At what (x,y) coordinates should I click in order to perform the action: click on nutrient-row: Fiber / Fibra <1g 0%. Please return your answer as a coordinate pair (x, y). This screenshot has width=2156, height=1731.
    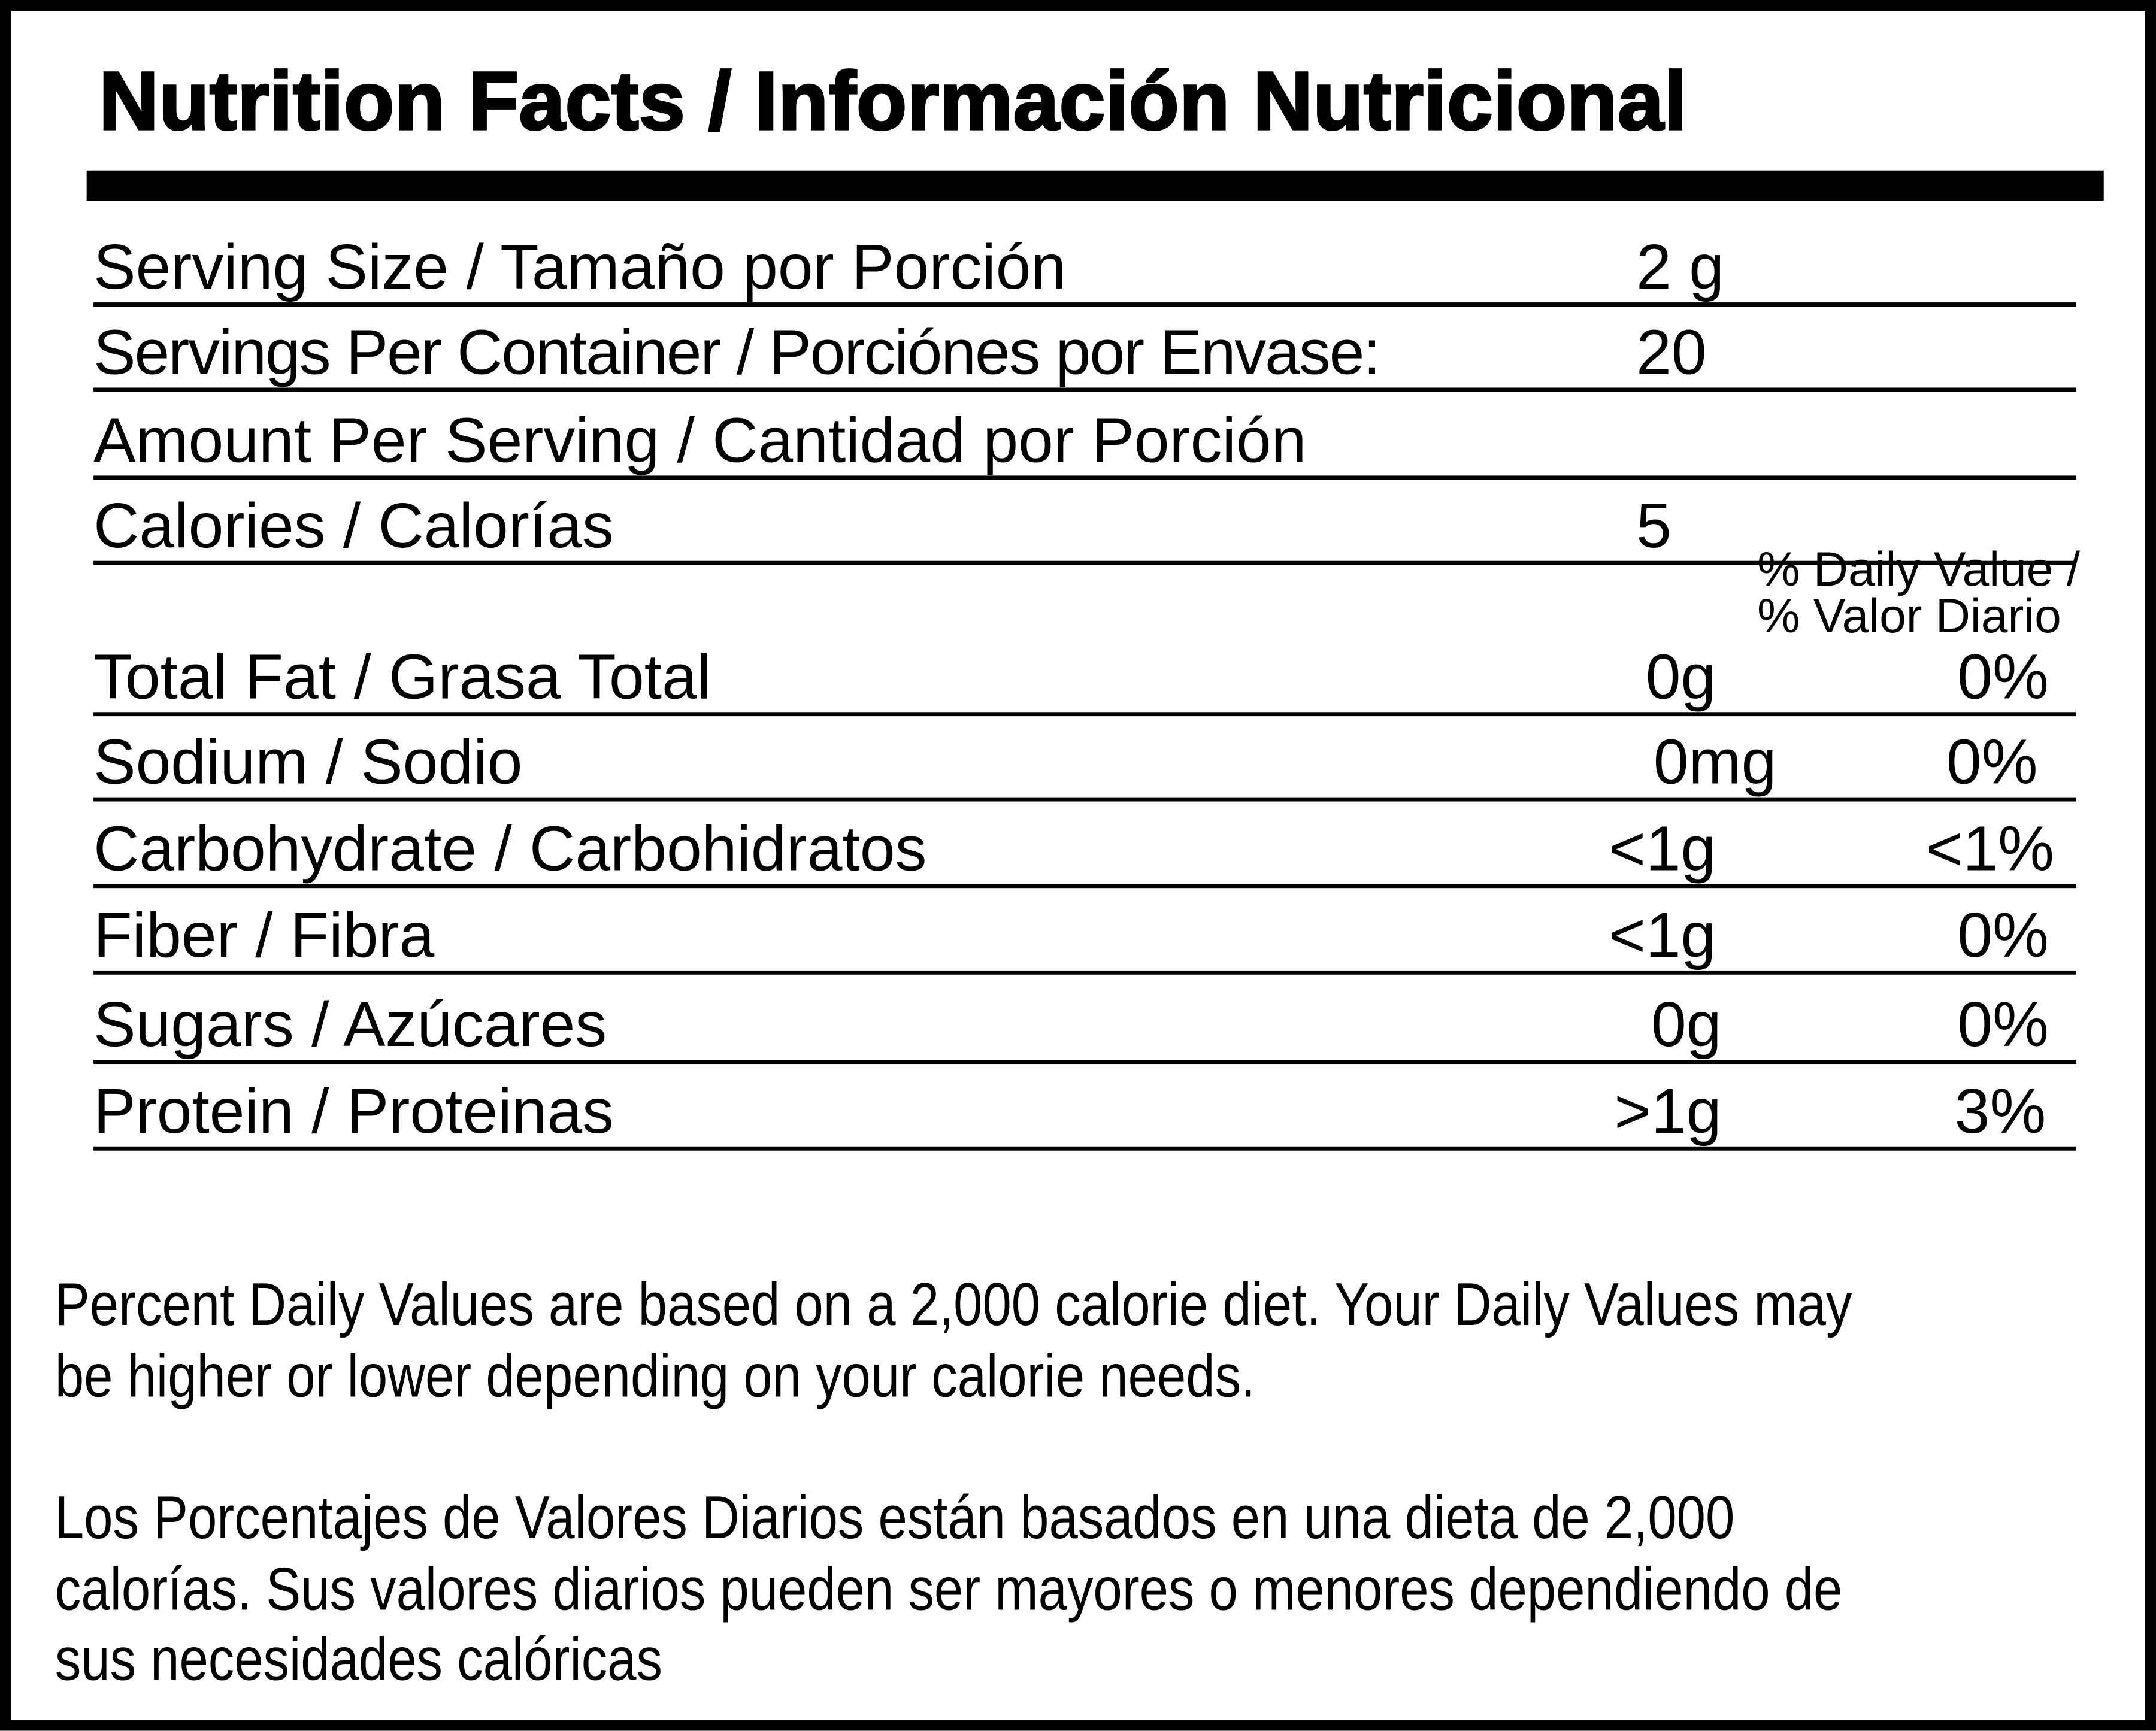
    Looking at the image, I should click on (1084, 932).